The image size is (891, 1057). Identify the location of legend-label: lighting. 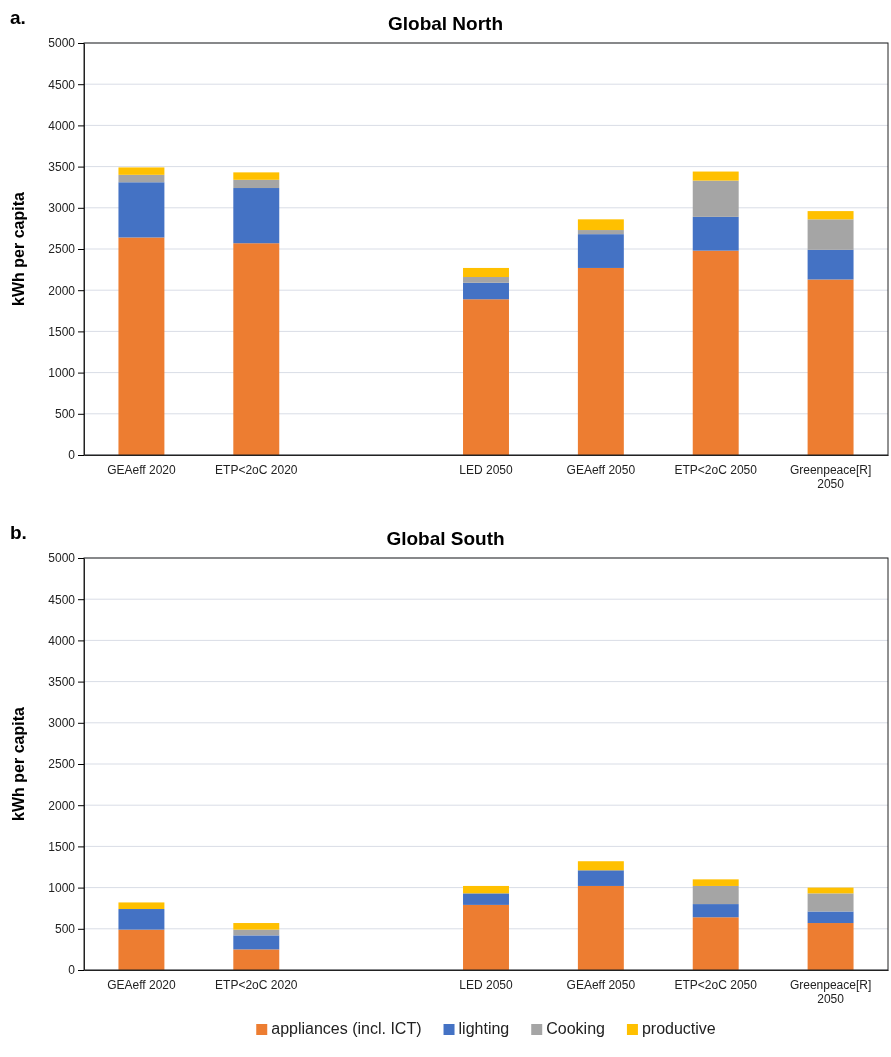
(484, 1028).